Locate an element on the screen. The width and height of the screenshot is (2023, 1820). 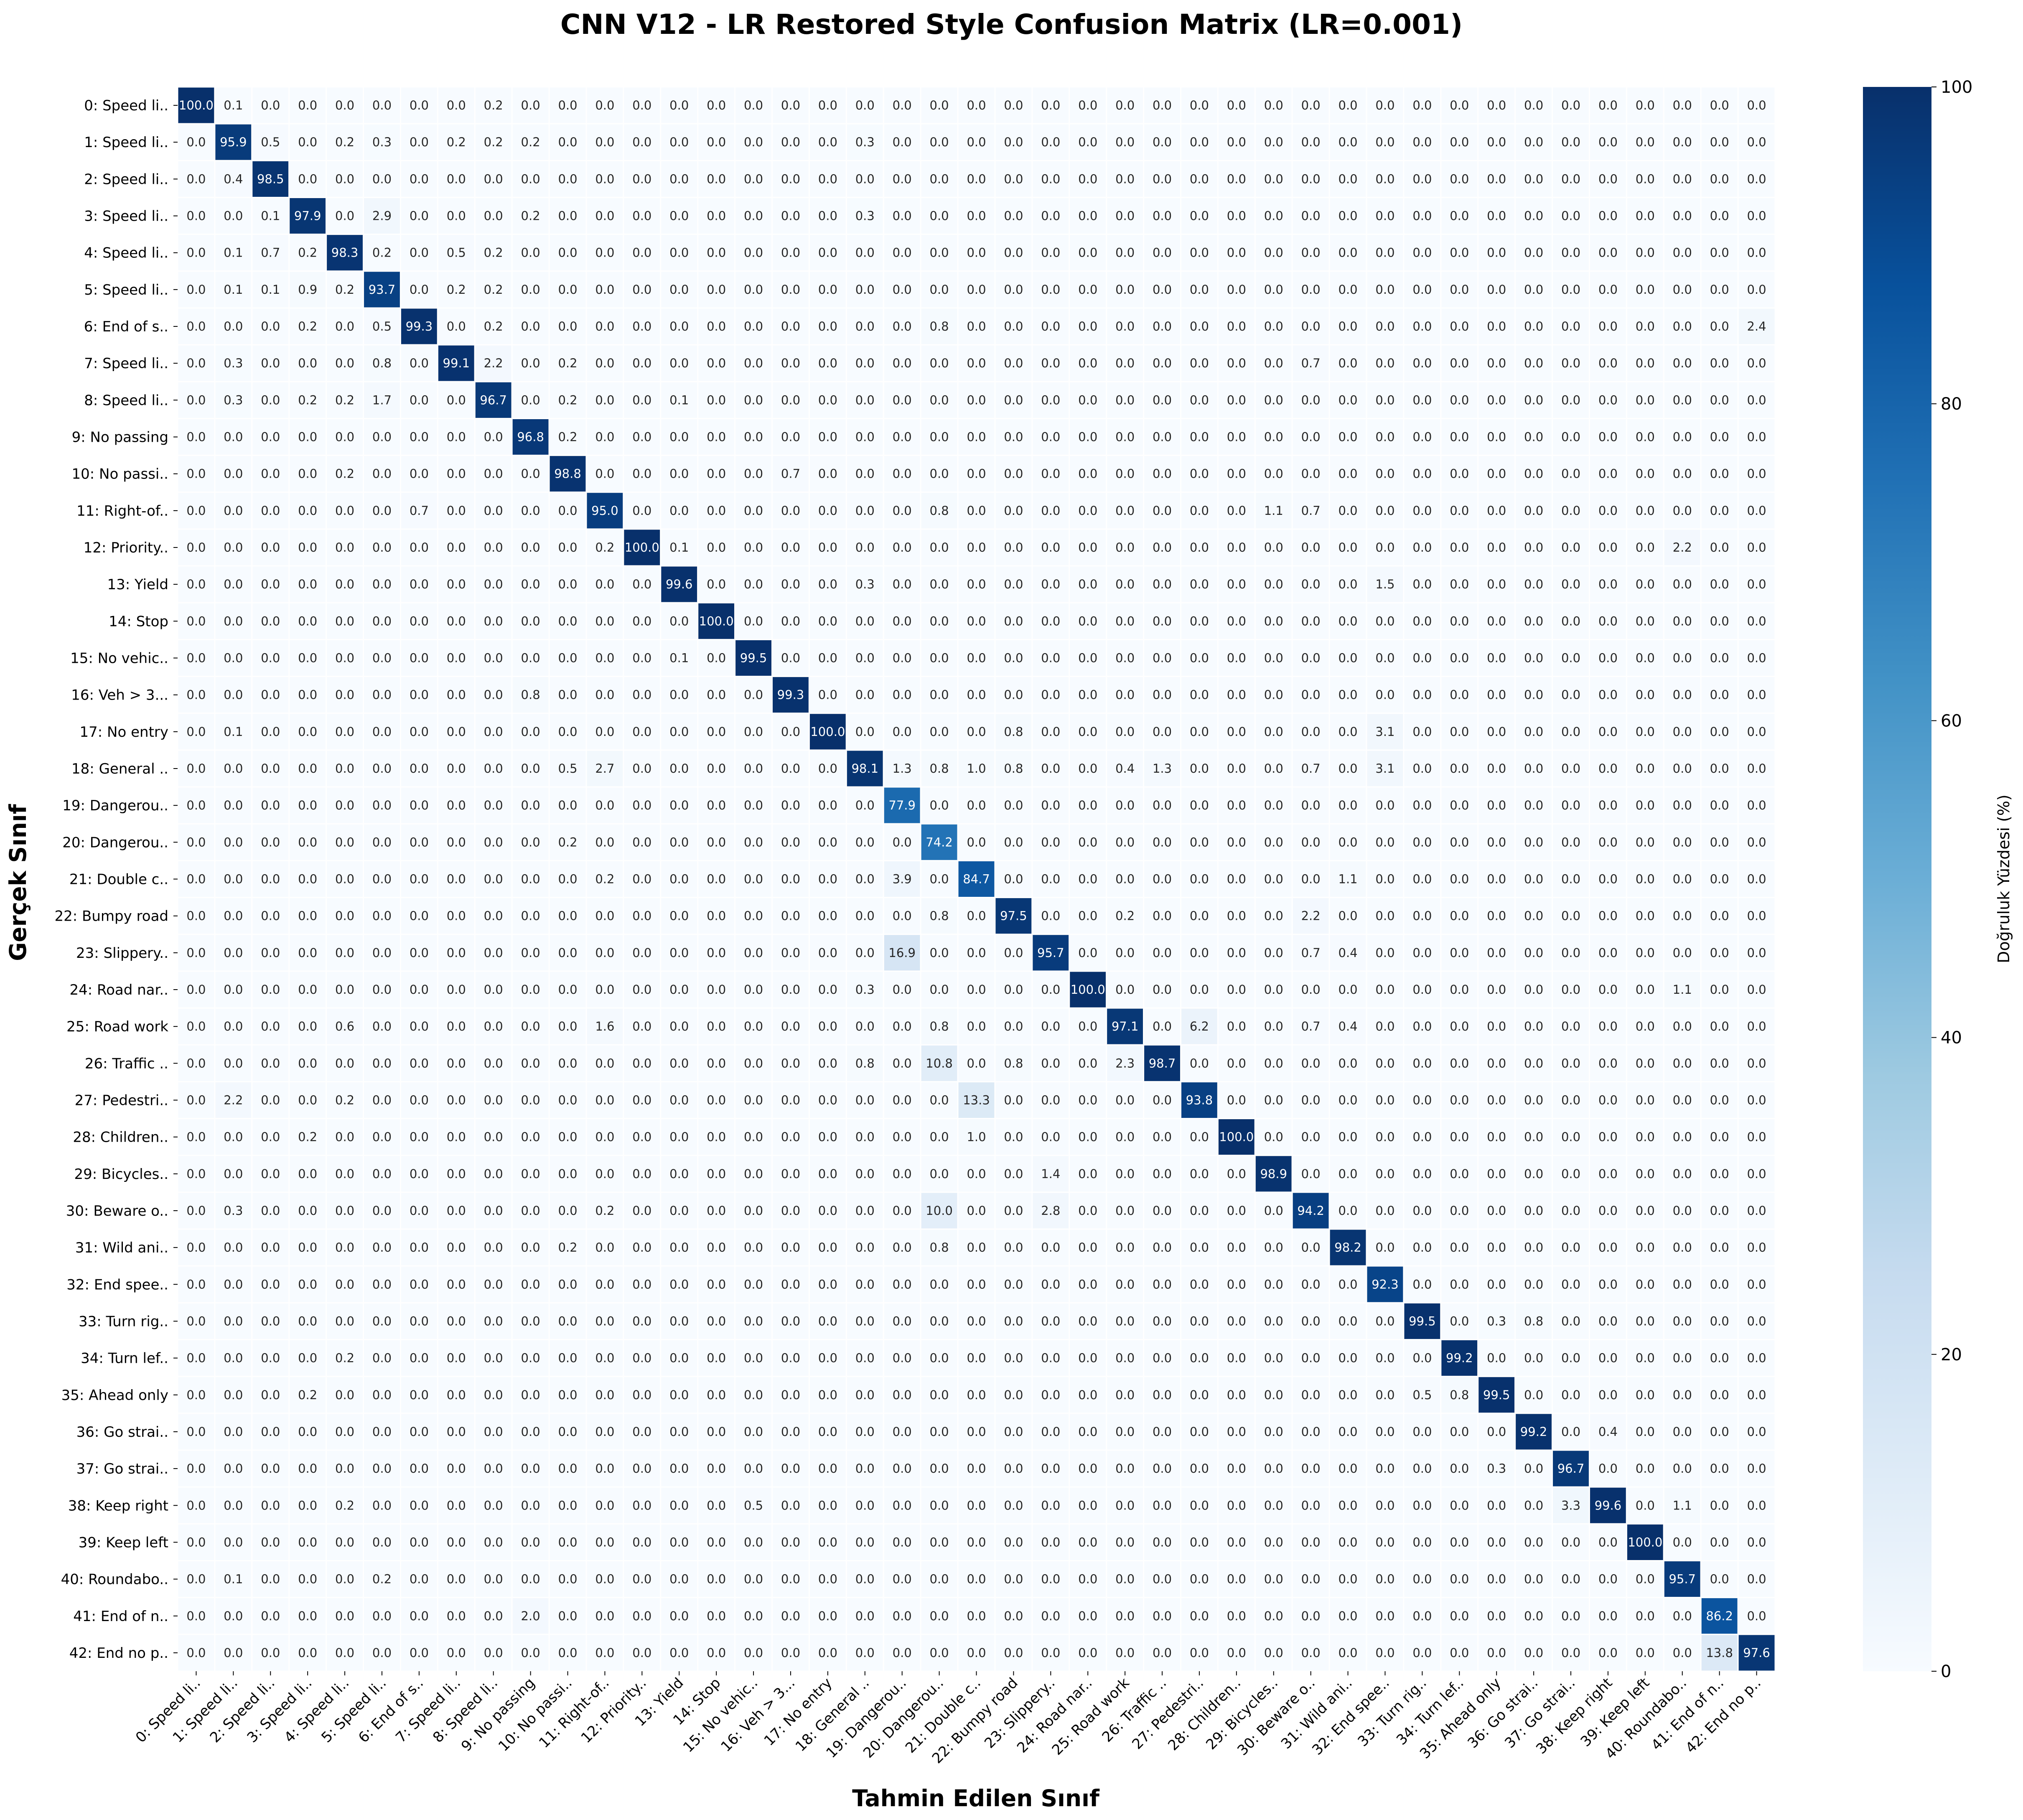
y-tick-label: 35: Ahead only is located at coordinates (114, 1395).